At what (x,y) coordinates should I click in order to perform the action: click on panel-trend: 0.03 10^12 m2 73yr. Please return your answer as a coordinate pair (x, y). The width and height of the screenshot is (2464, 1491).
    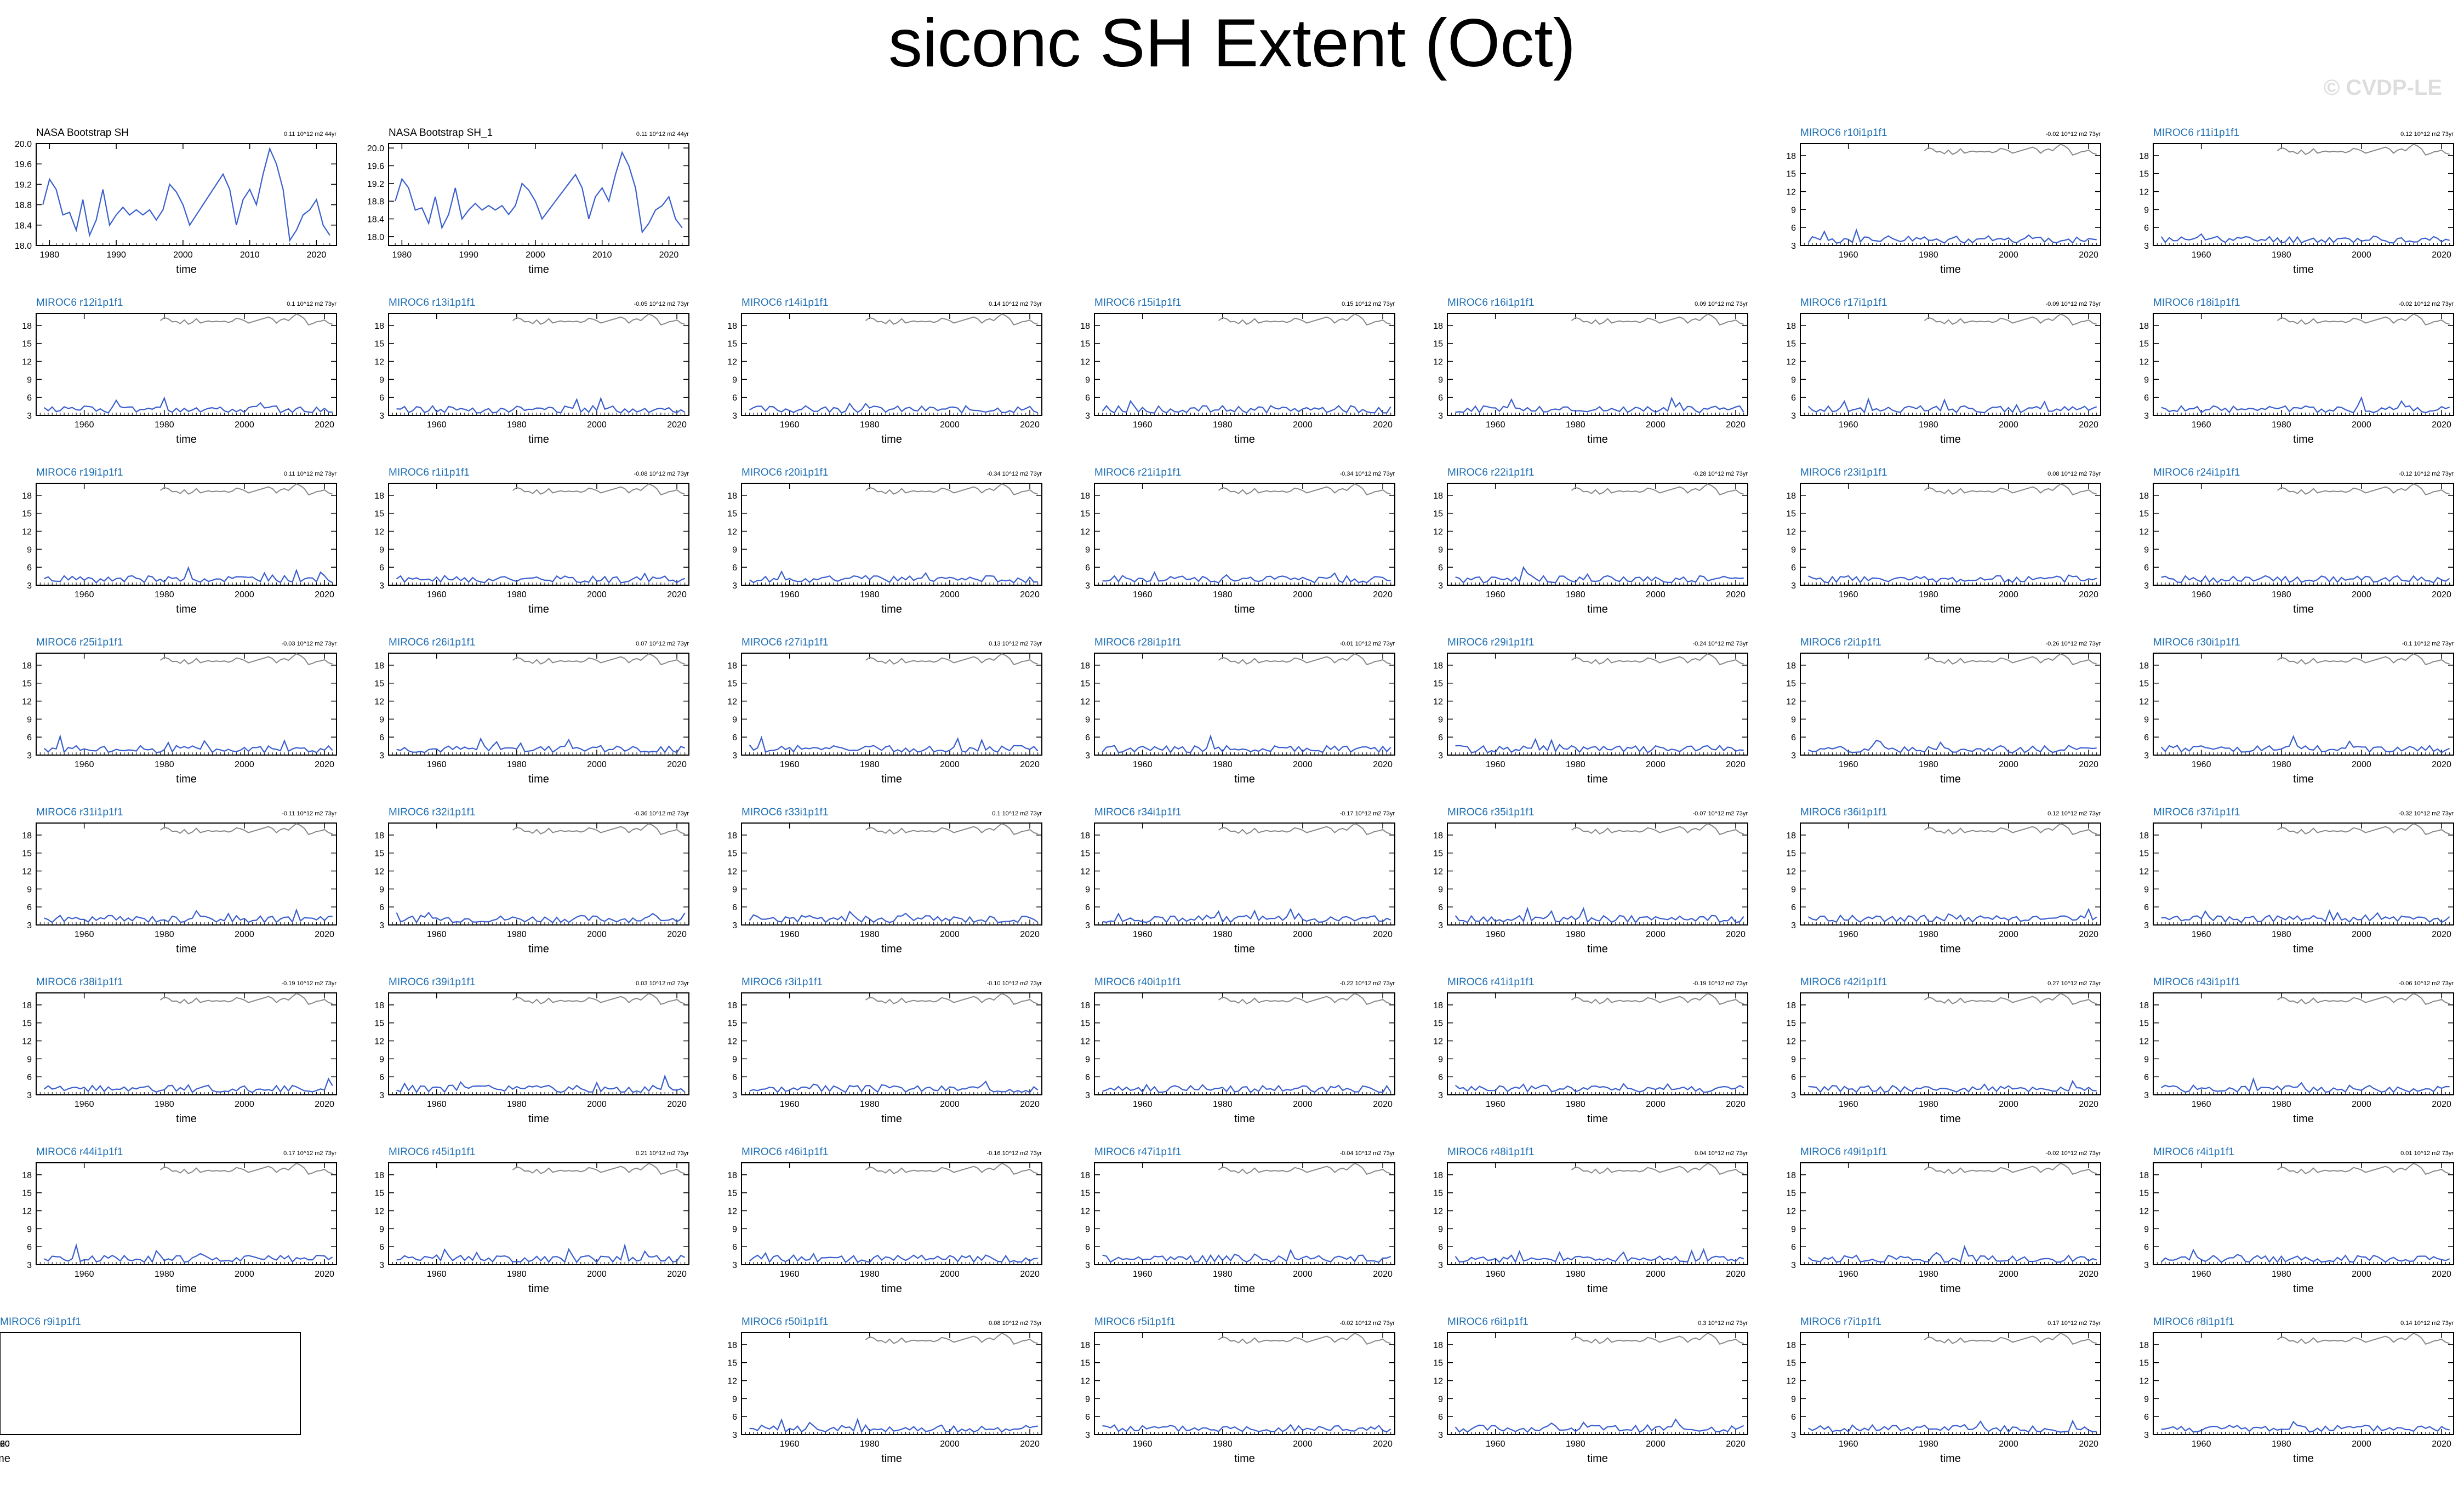
    Looking at the image, I should click on (662, 984).